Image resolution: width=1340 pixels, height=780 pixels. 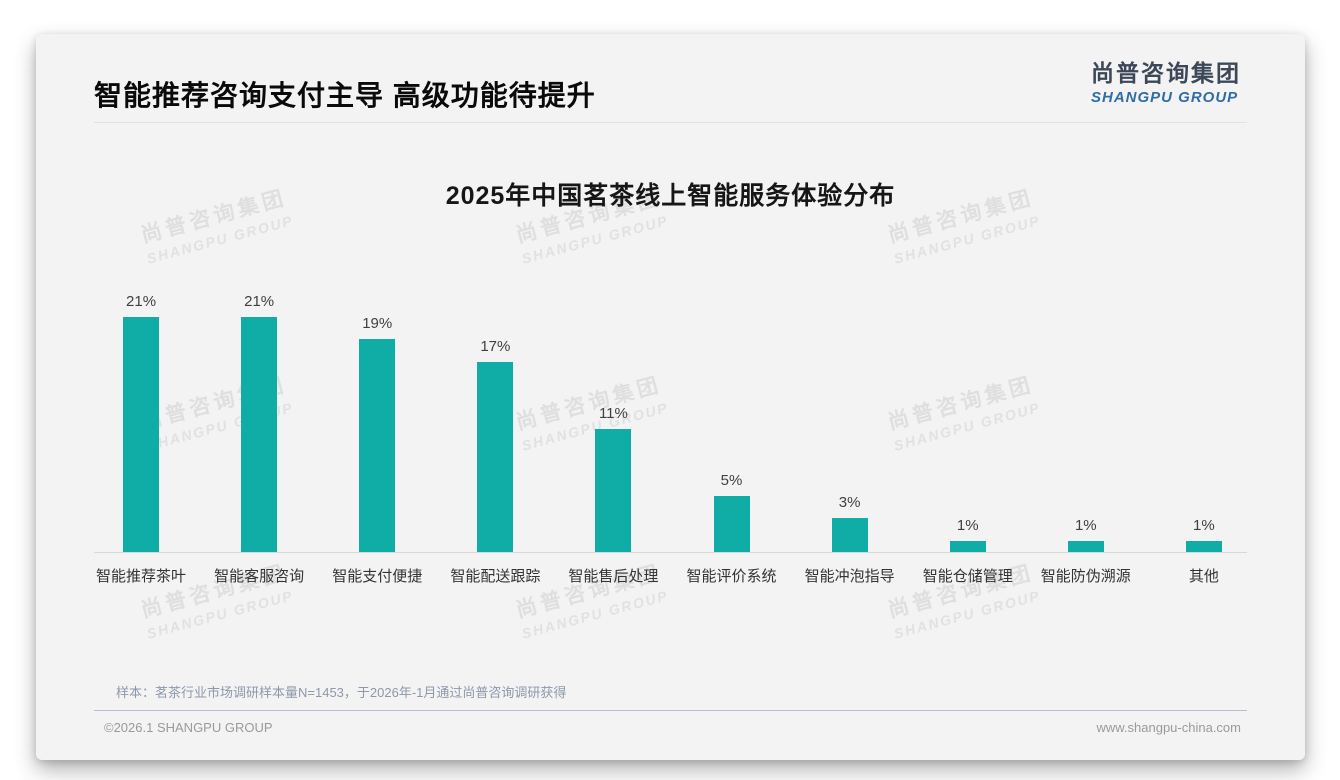 What do you see at coordinates (967, 576) in the screenshot?
I see `category-label: 智能仓储管理` at bounding box center [967, 576].